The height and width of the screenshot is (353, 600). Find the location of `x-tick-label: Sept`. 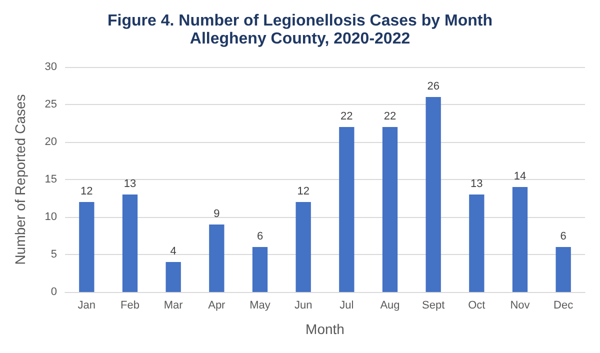

x-tick-label: Sept is located at coordinates (433, 306).